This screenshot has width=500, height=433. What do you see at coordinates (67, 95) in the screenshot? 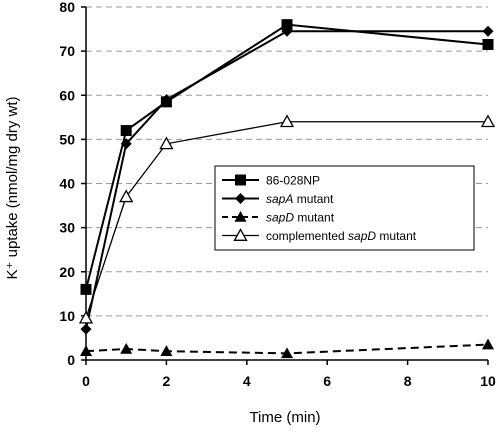
I see `y-tick-label: 60` at bounding box center [67, 95].